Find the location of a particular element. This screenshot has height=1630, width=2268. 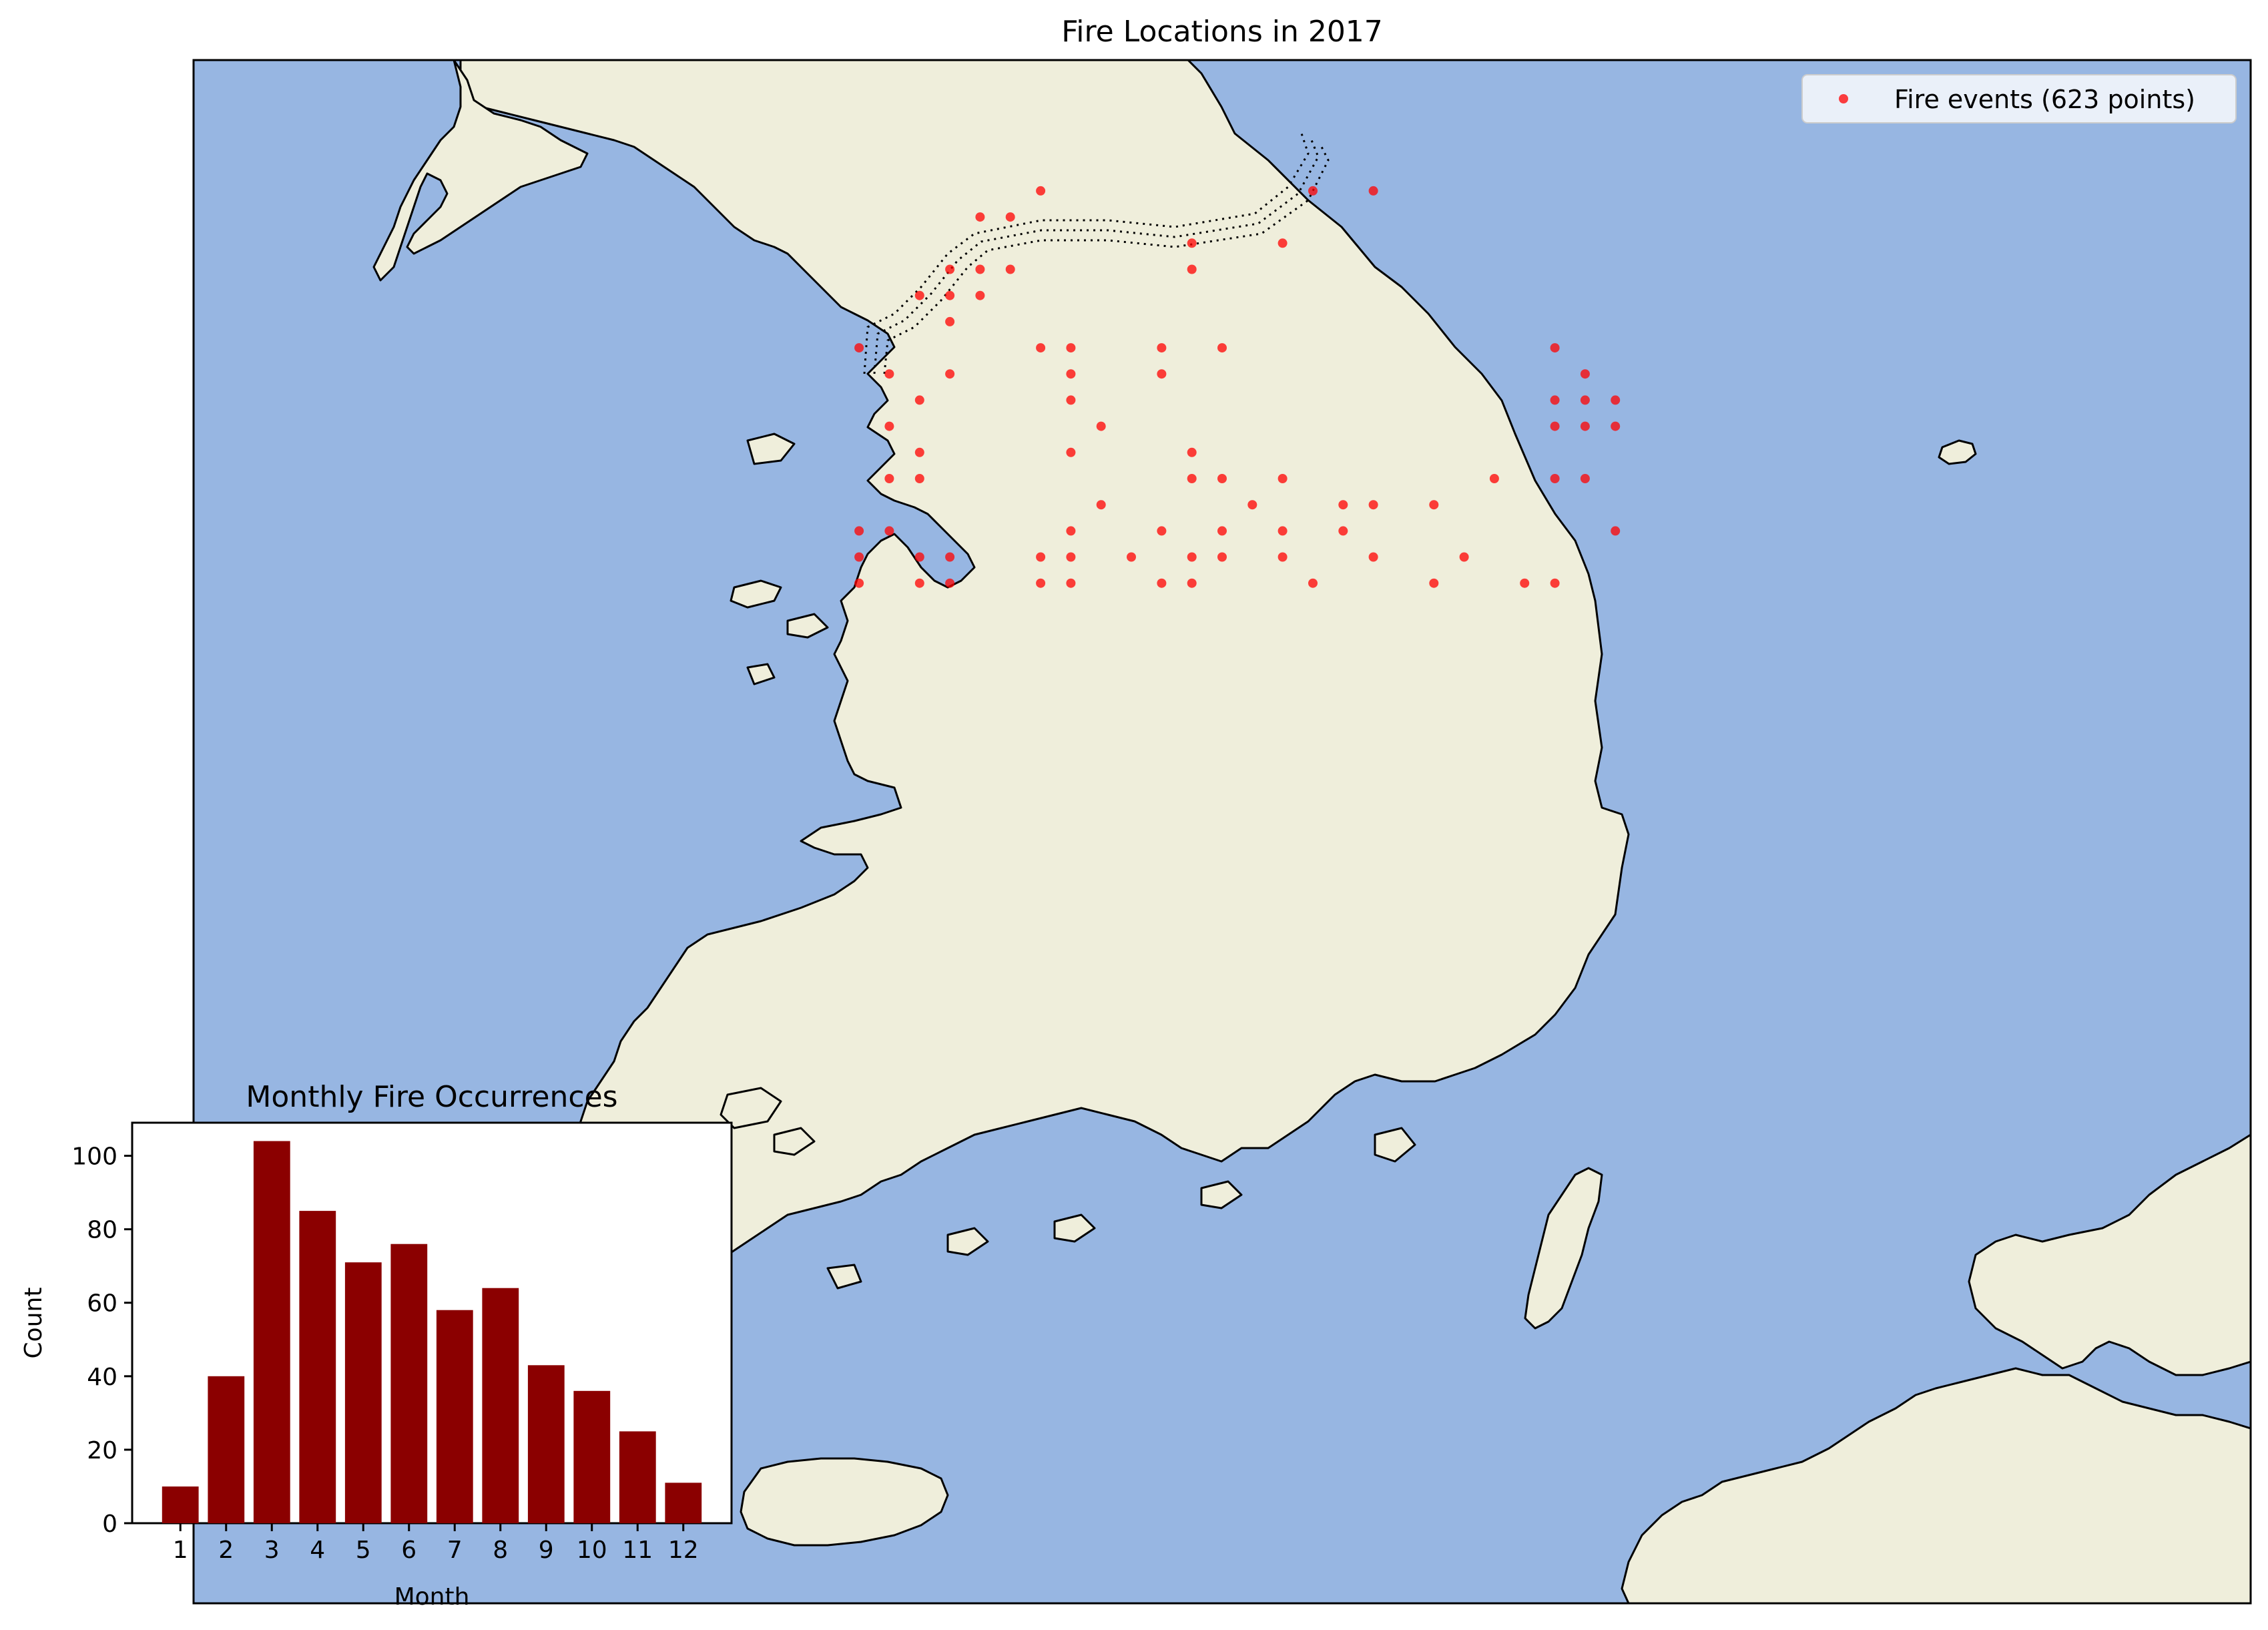

dmz-lines is located at coordinates (1096, 254).